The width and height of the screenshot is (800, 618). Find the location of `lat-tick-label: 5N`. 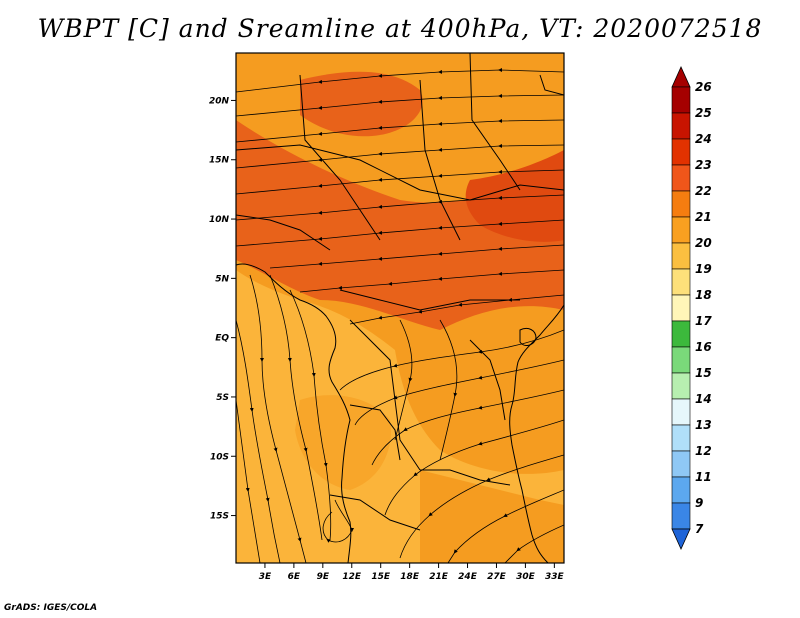

lat-tick-label: 5N is located at coordinates (222, 279).